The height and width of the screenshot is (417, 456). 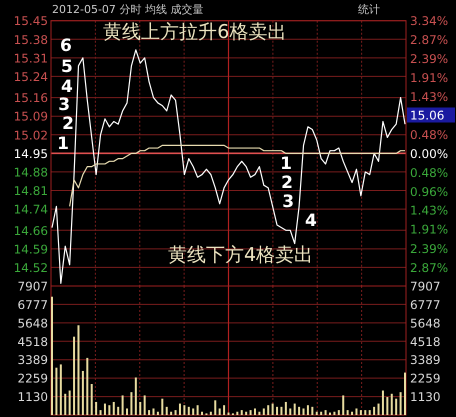 What do you see at coordinates (32, 323) in the screenshot?
I see `y-tick-label: 5648` at bounding box center [32, 323].